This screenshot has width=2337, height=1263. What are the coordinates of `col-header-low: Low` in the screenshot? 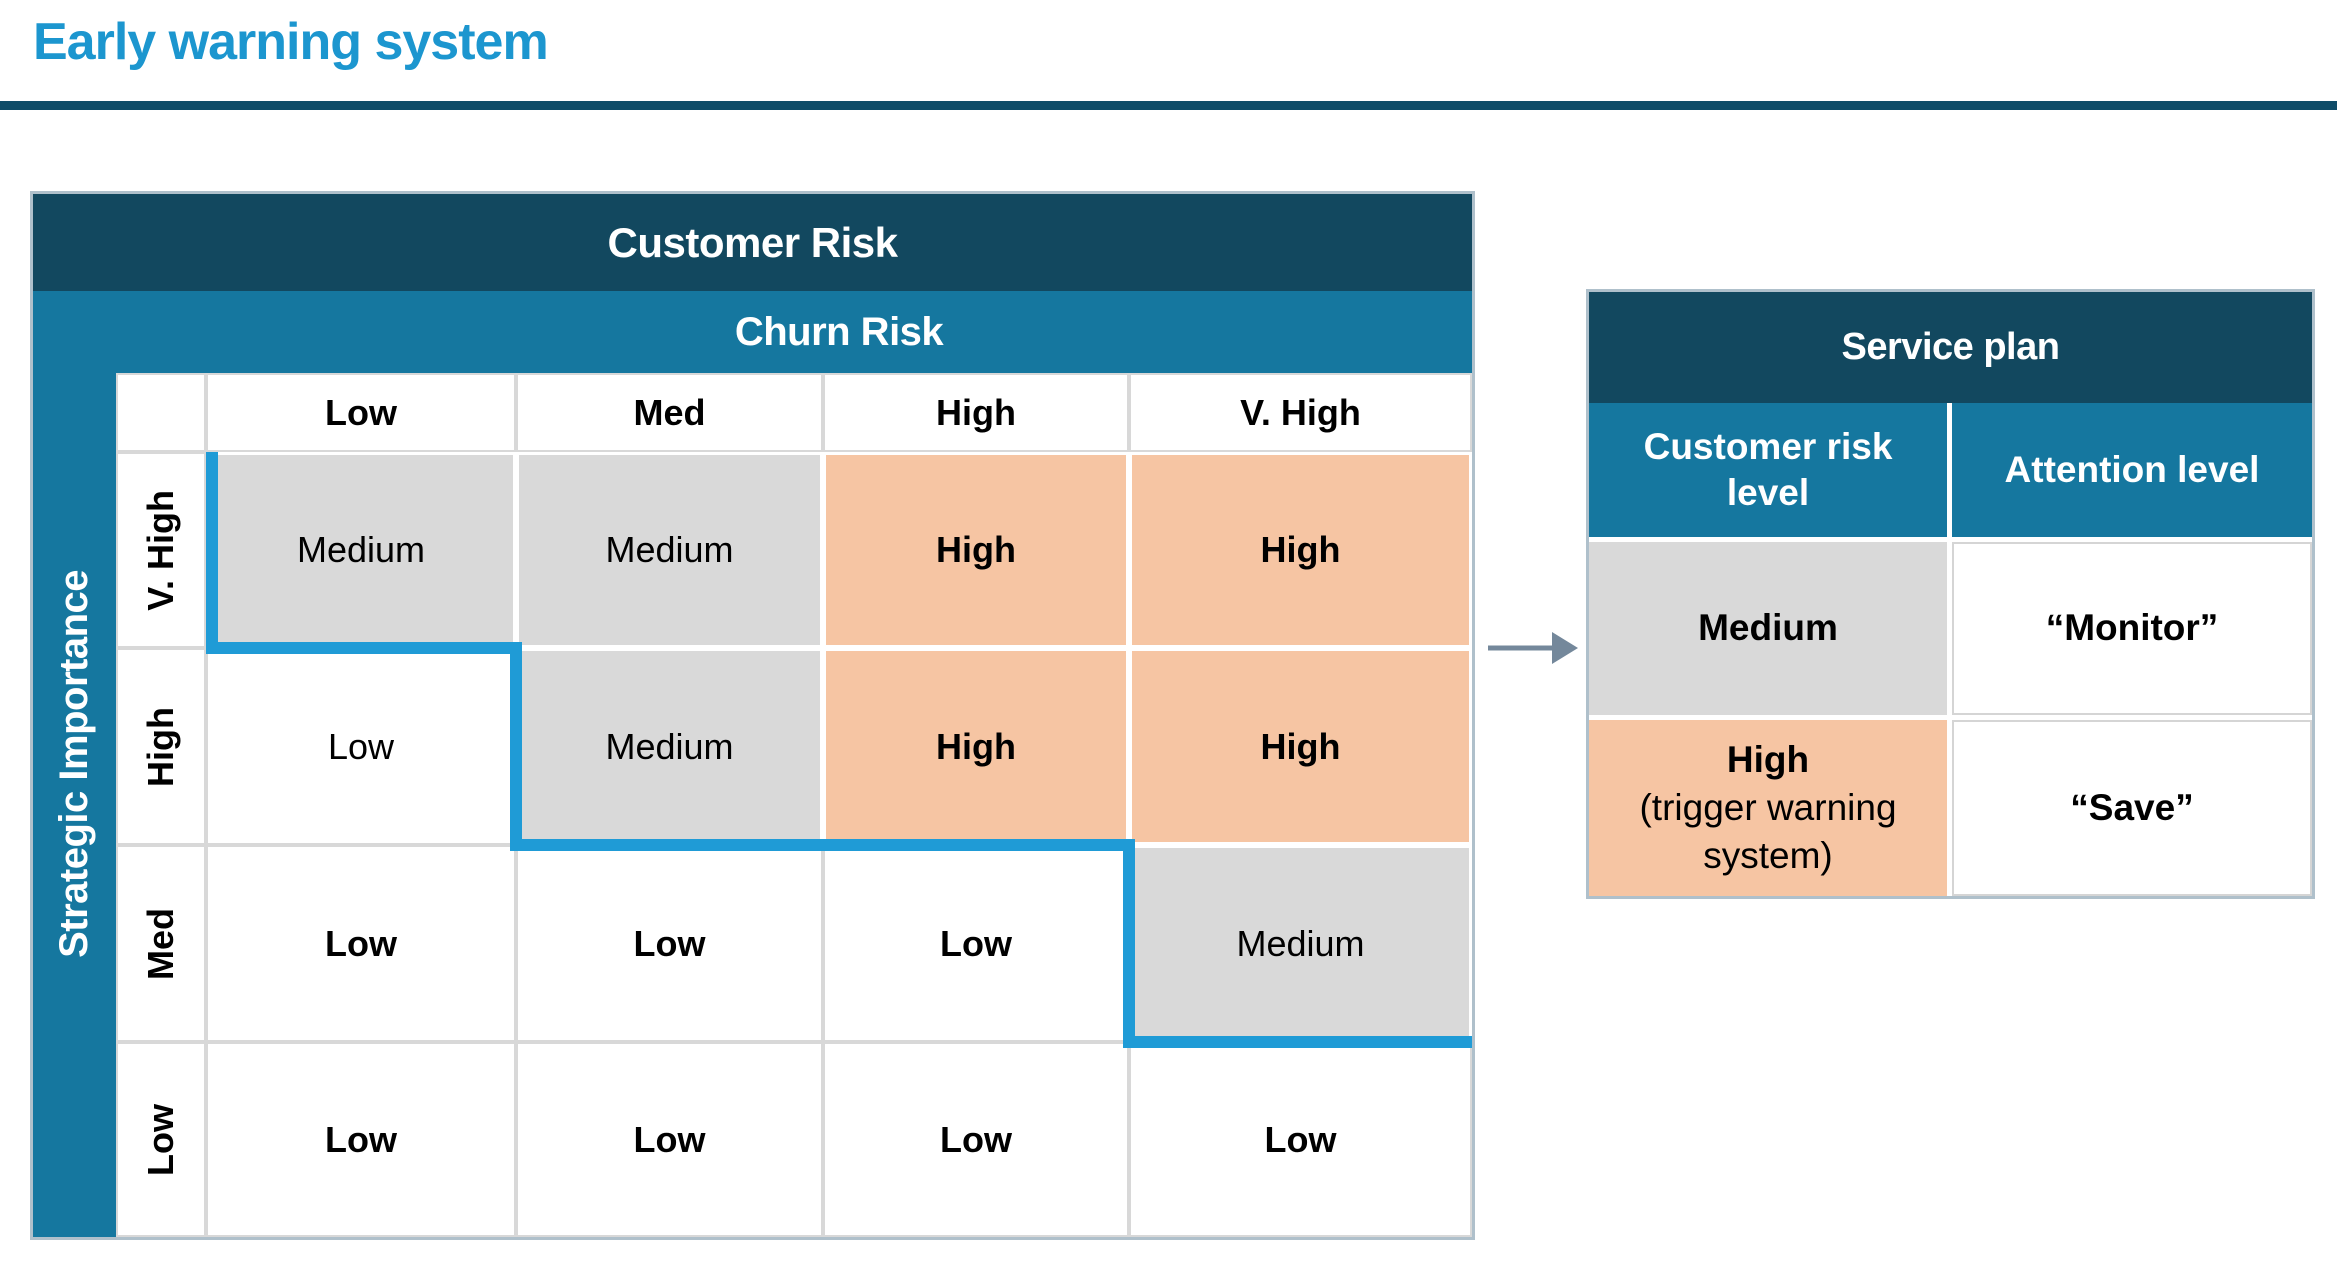 It's located at (361, 412).